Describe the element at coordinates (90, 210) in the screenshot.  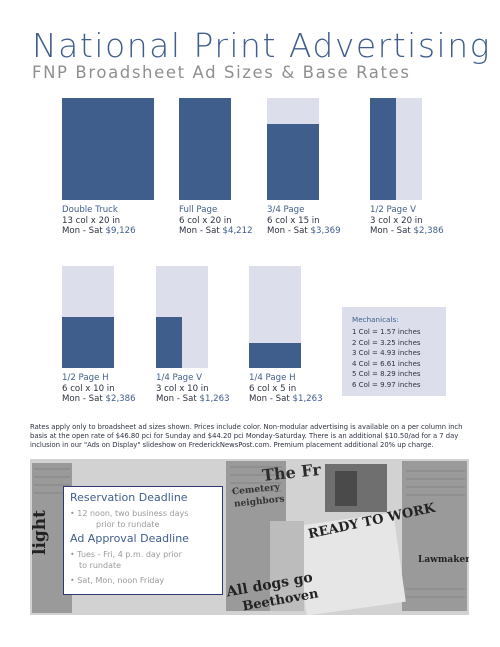
I see `ad-name: Double Truck` at that location.